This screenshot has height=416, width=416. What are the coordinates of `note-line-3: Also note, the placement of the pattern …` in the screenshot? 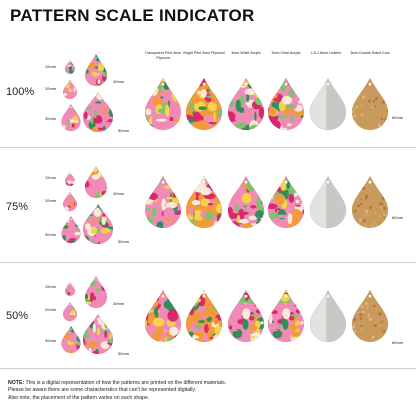 It's located at (79, 397).